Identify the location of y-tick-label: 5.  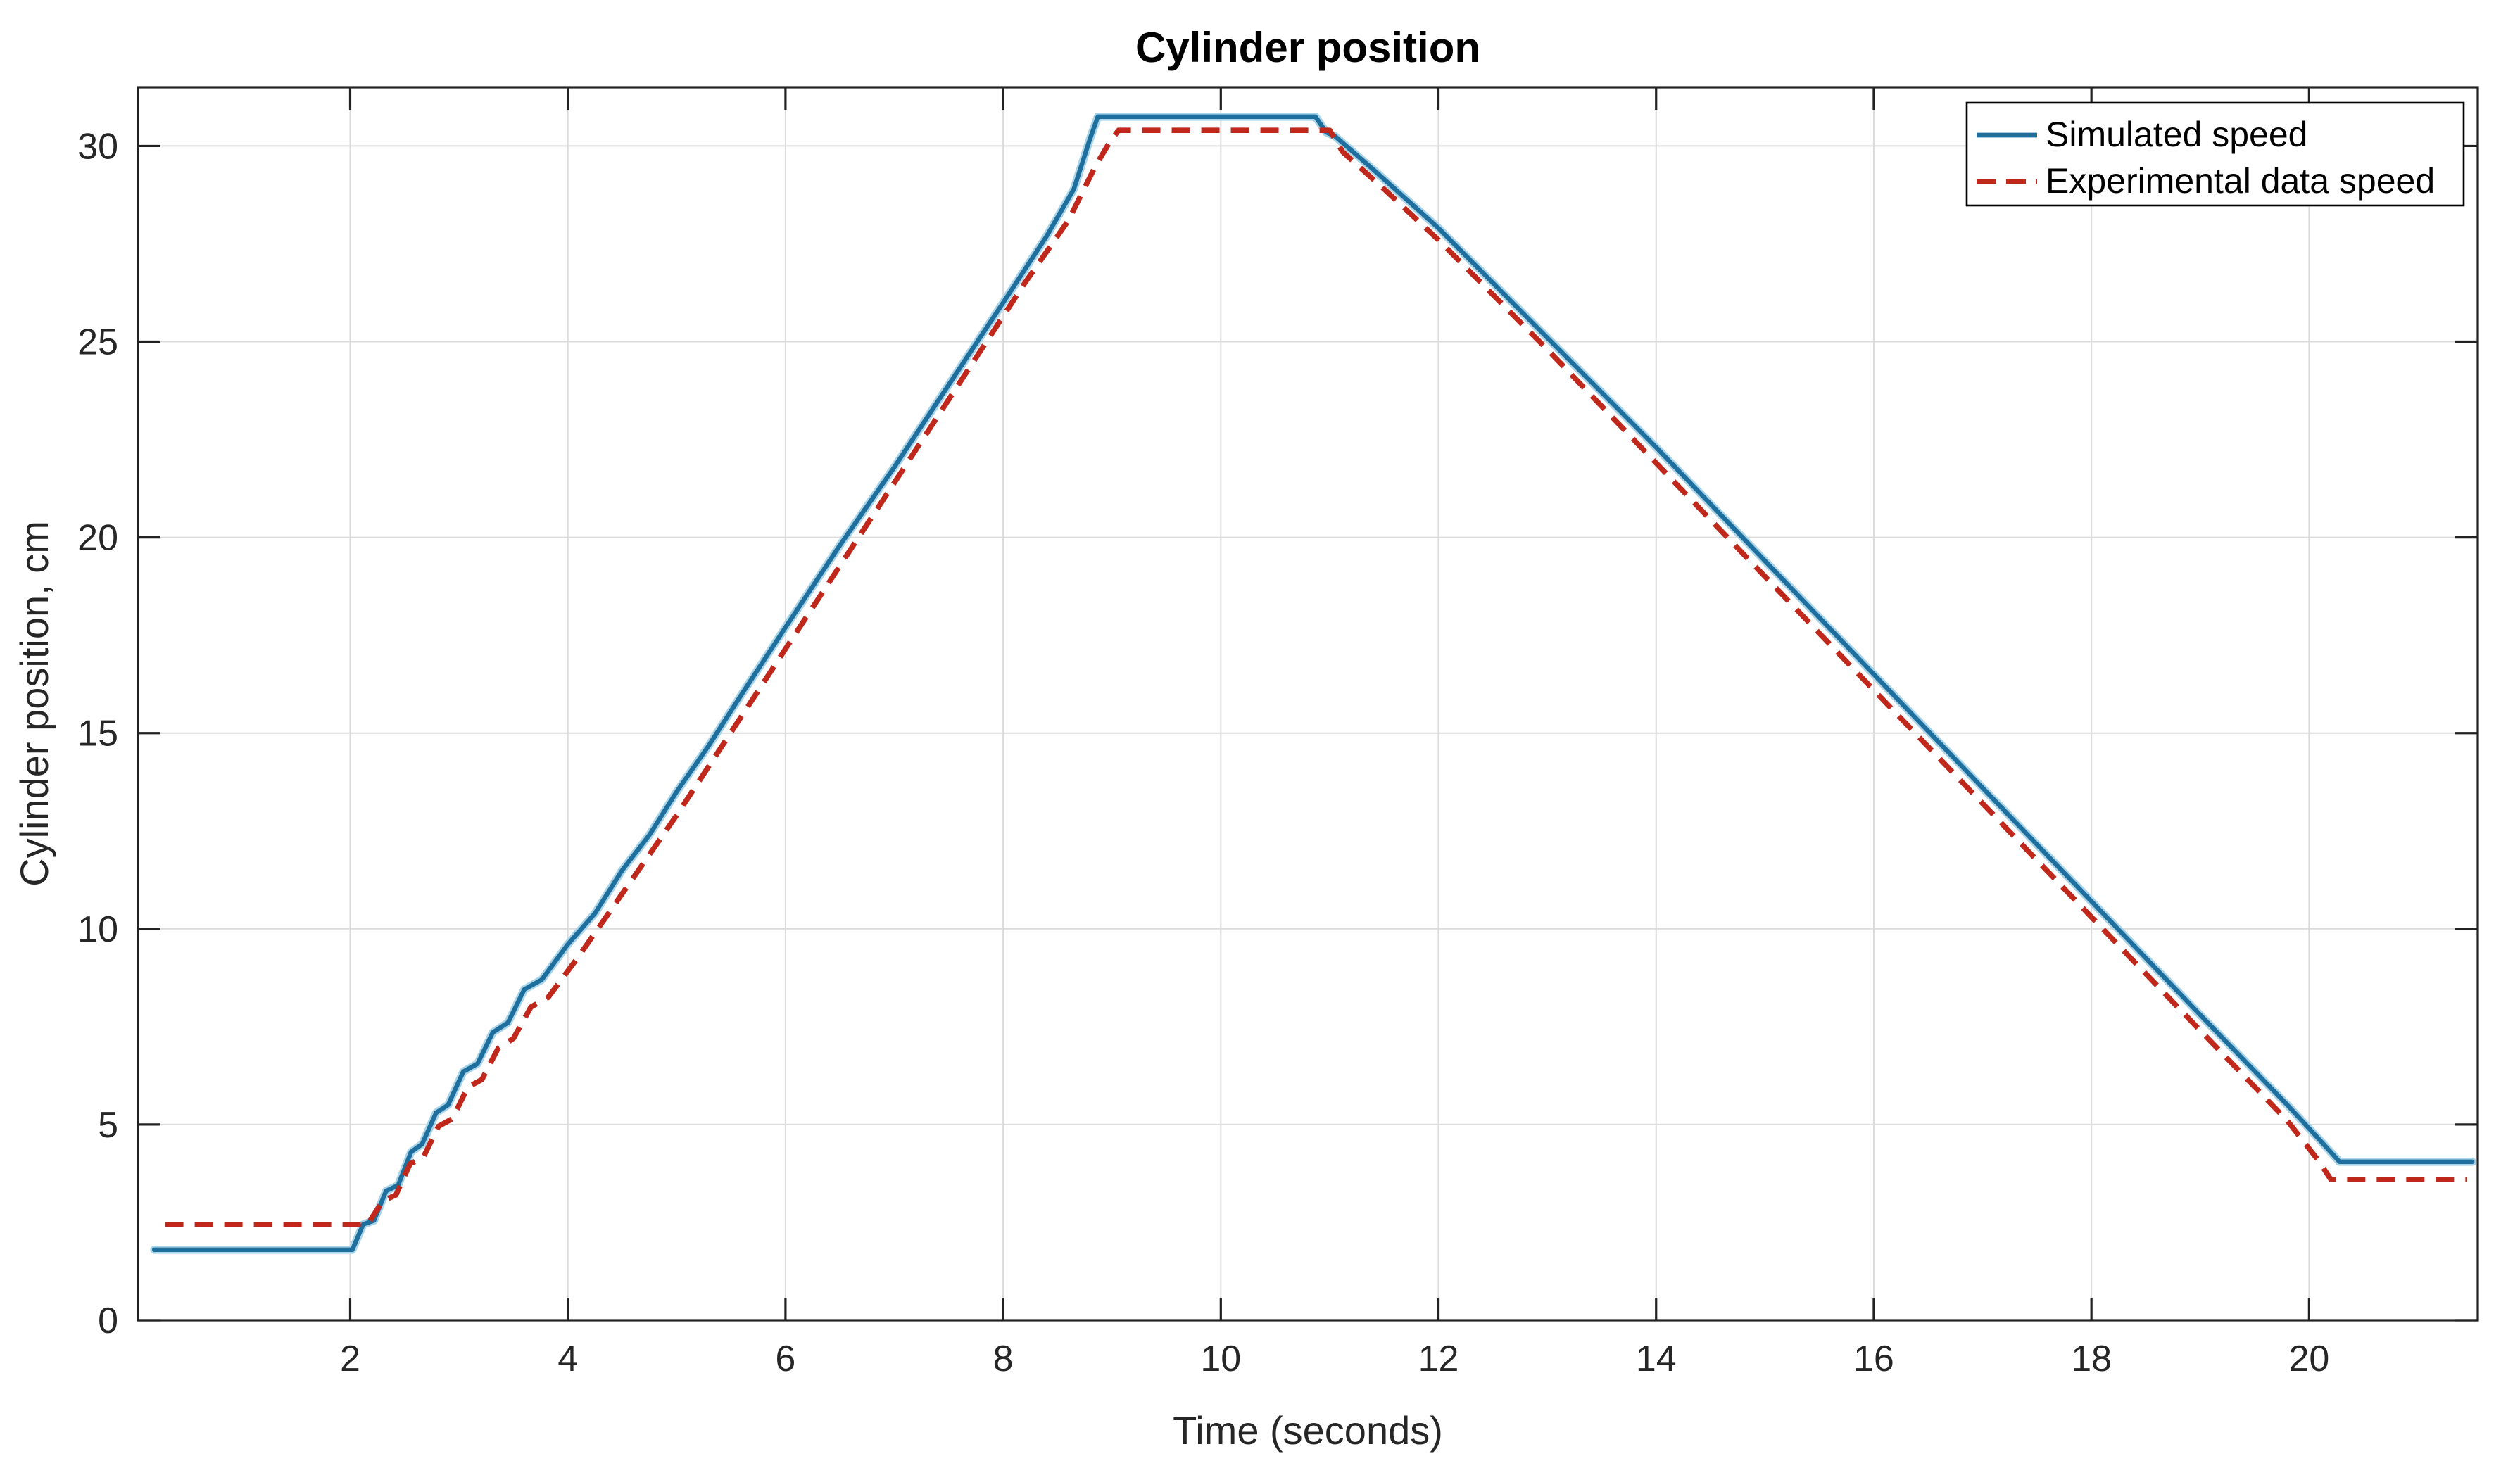
(108, 1125).